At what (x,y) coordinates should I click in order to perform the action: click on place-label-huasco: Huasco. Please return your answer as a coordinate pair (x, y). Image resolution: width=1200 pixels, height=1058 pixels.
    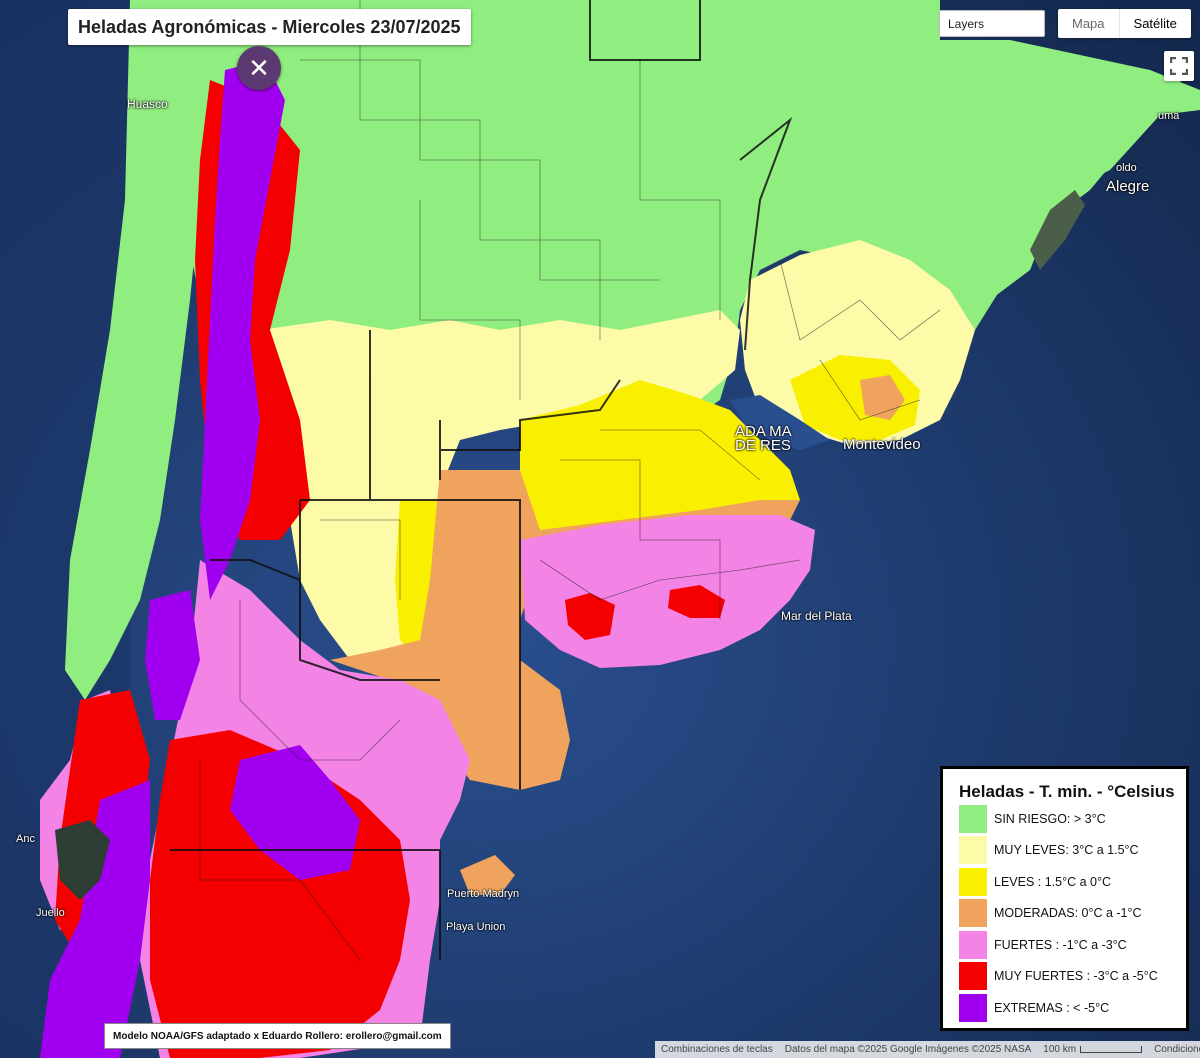
    Looking at the image, I should click on (147, 104).